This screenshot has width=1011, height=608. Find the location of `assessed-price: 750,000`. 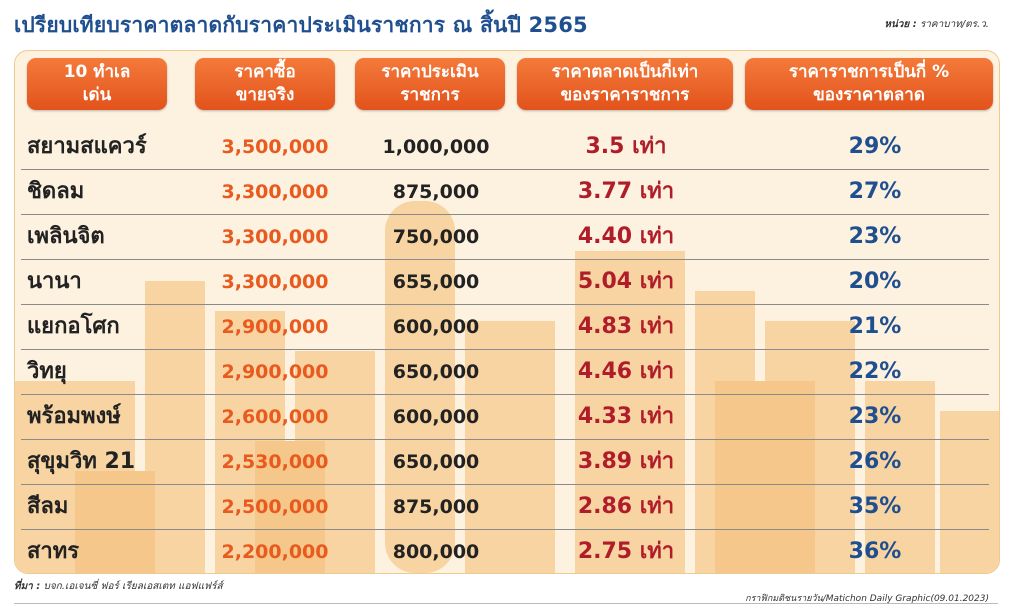

assessed-price: 750,000 is located at coordinates (436, 237).